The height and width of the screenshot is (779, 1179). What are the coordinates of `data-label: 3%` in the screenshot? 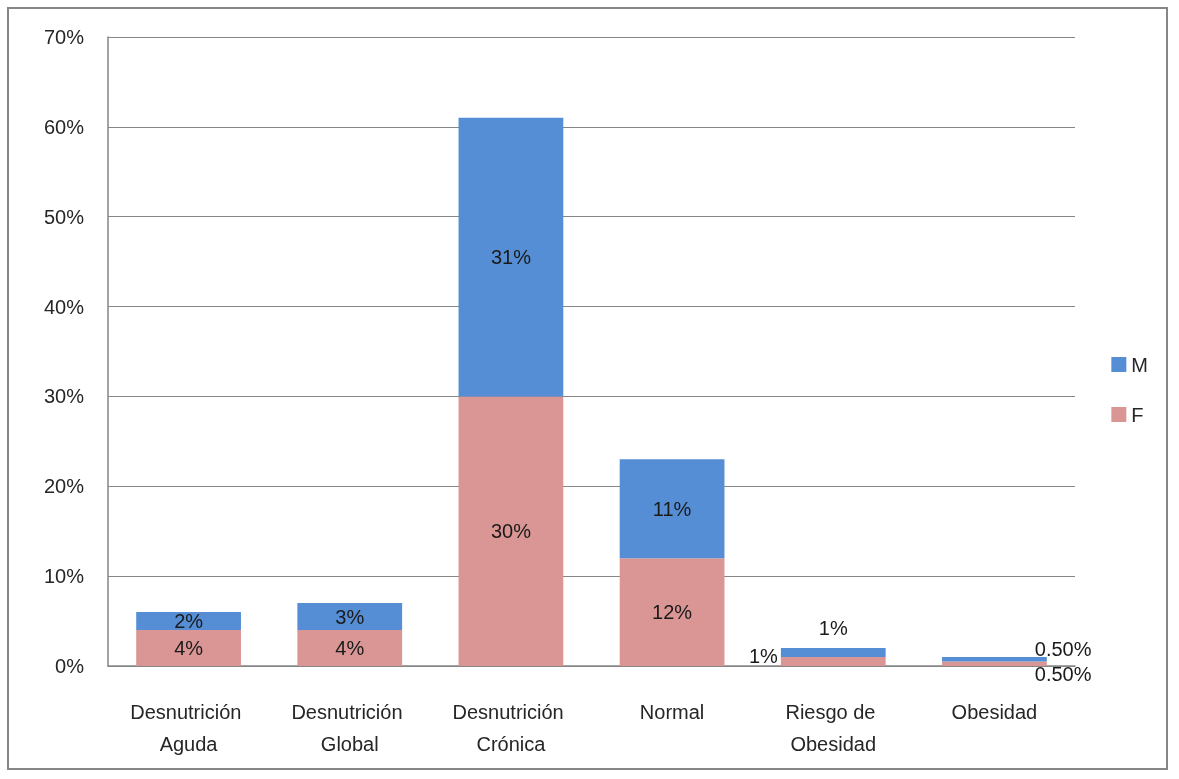 It's located at (350, 616).